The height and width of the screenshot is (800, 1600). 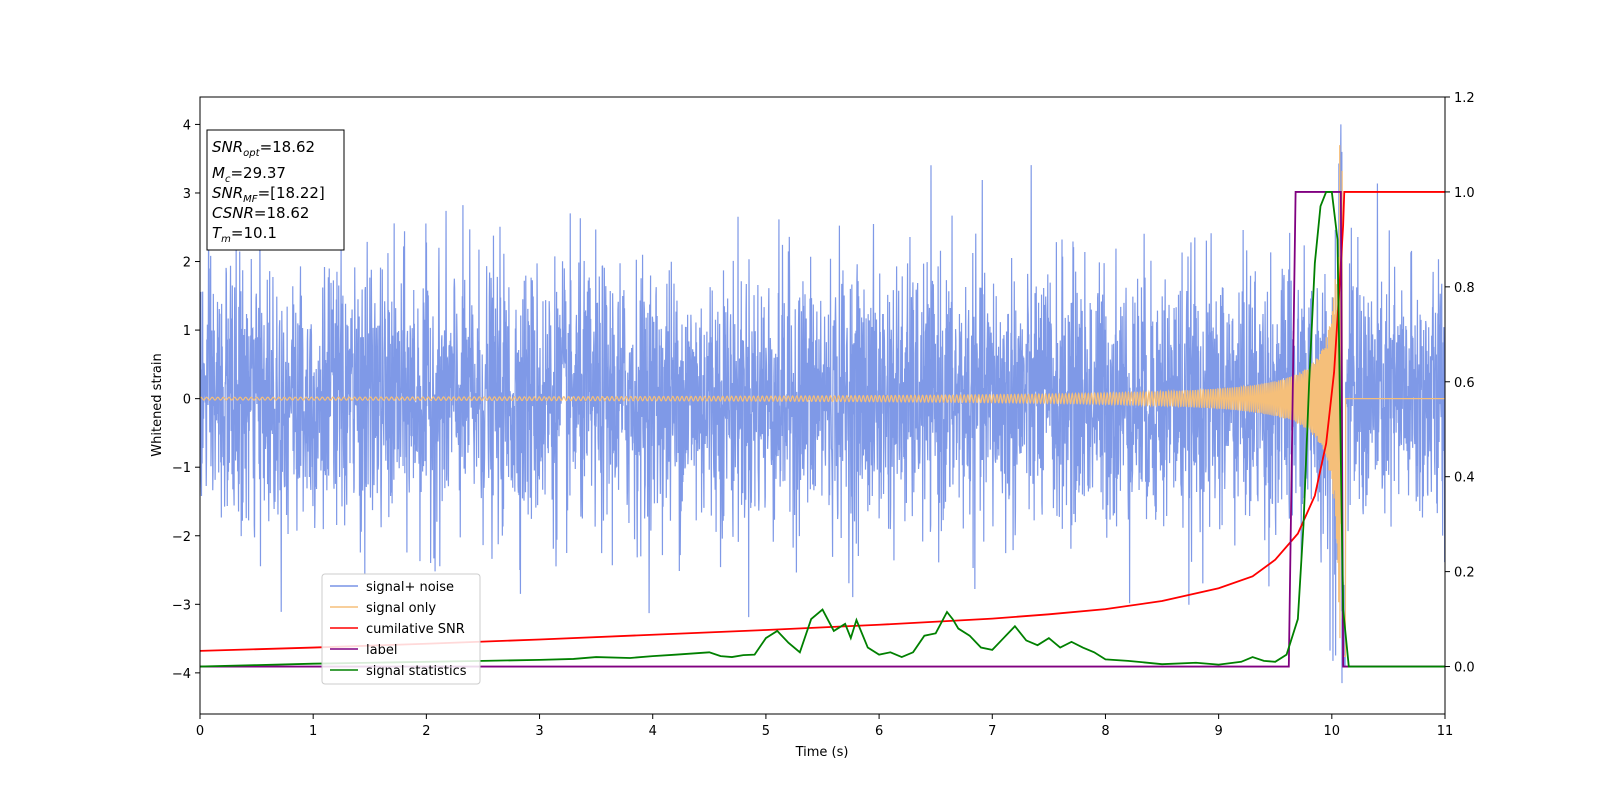 I want to click on y2-tick-label: 0.8, so click(x=1464, y=288).